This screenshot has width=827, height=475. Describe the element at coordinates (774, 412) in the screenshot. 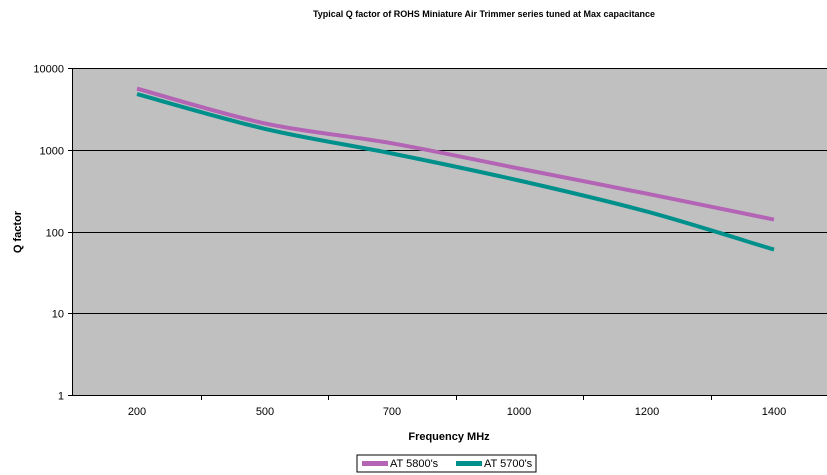

I see `x-tick-label: 1400` at that location.